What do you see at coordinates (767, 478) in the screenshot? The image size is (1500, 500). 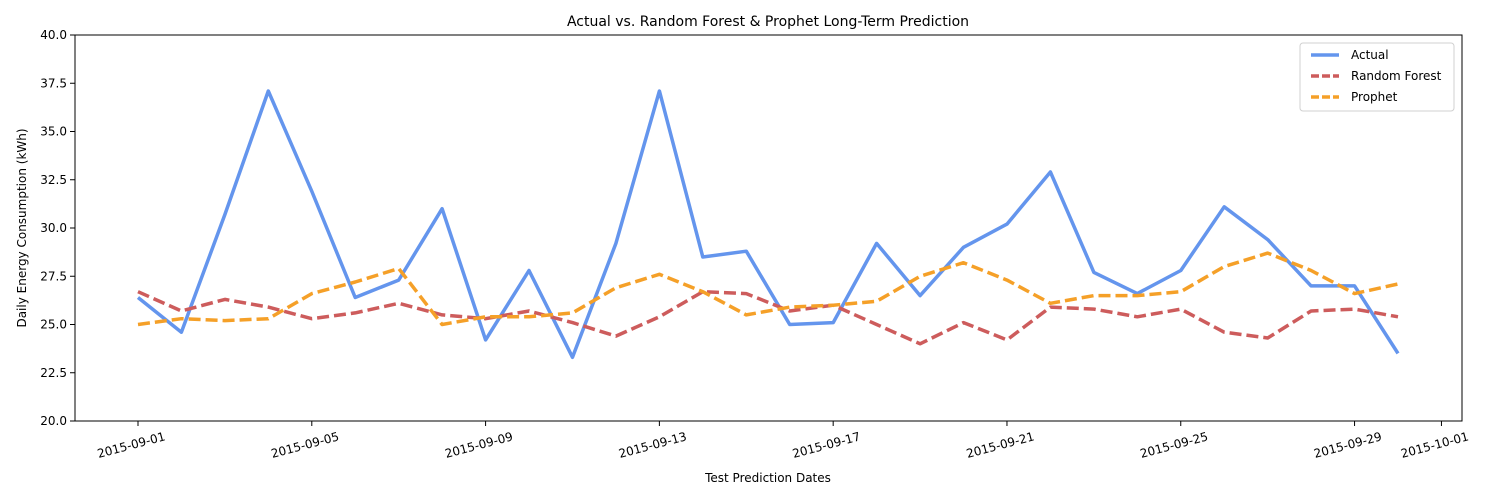 I see `x-axis-label: Test Prediction Dates` at bounding box center [767, 478].